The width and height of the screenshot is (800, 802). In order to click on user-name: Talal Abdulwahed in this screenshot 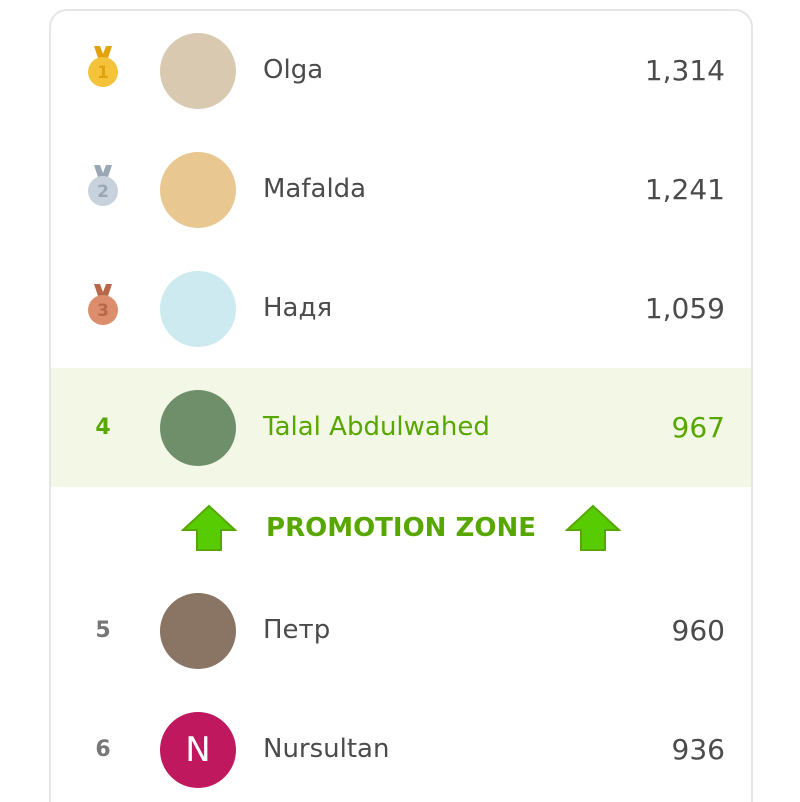, I will do `click(376, 427)`.